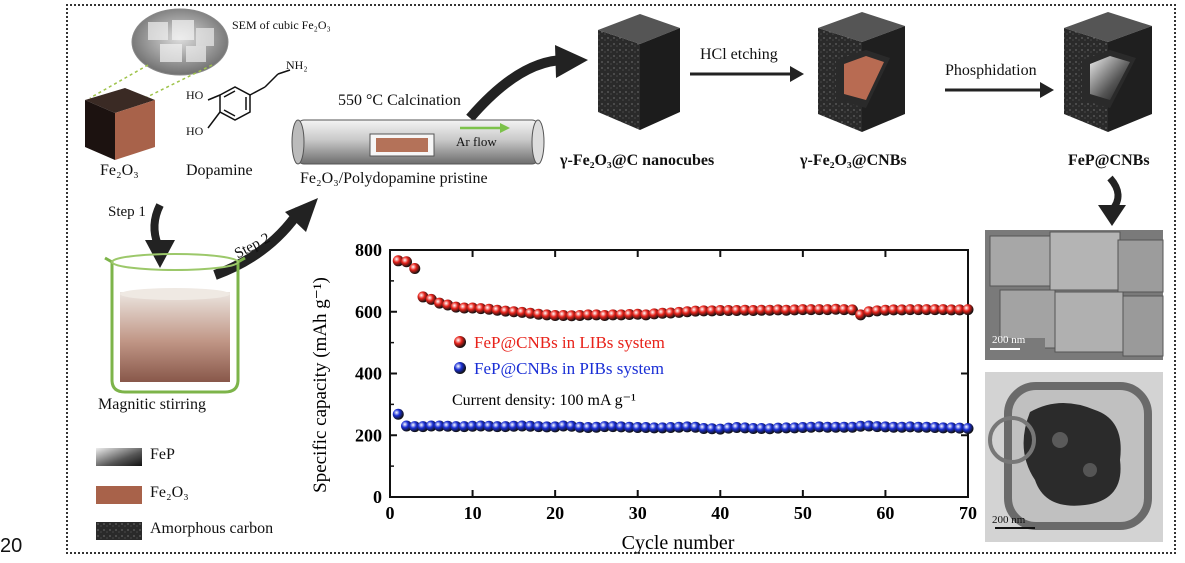 This screenshot has width=1185, height=563. What do you see at coordinates (555, 513) in the screenshot?
I see `x-tick-label: 20` at bounding box center [555, 513].